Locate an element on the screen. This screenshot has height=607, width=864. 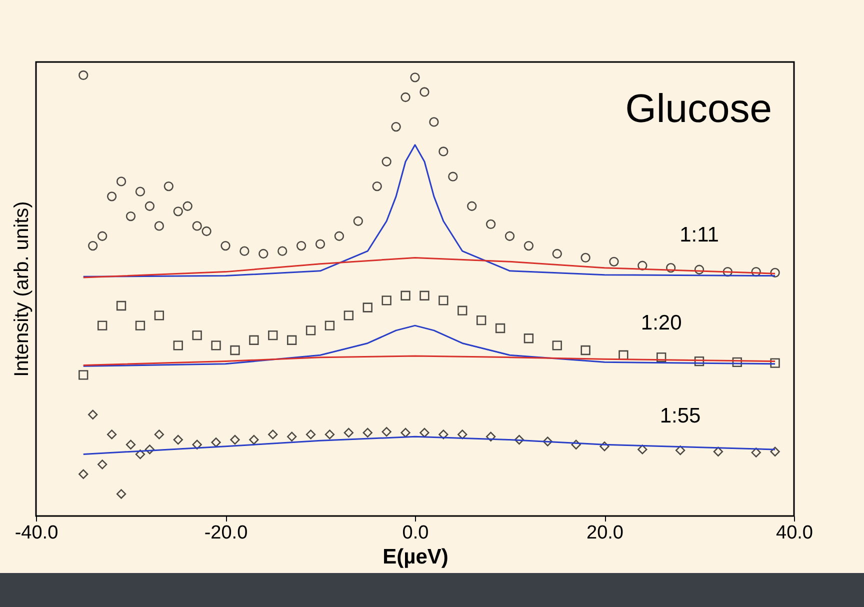
x-tick-label: -20.0 is located at coordinates (226, 533).